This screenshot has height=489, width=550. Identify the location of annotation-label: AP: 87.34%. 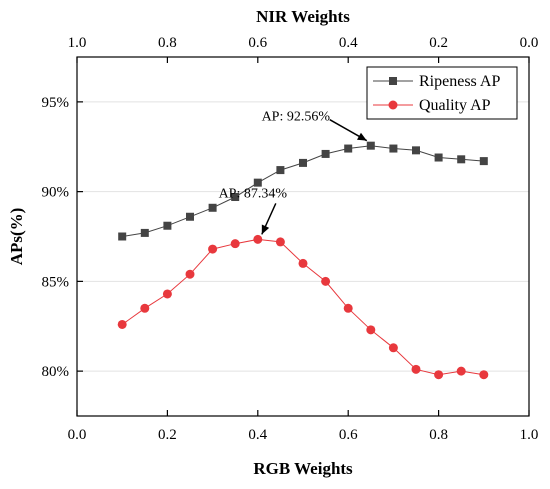
(253, 193).